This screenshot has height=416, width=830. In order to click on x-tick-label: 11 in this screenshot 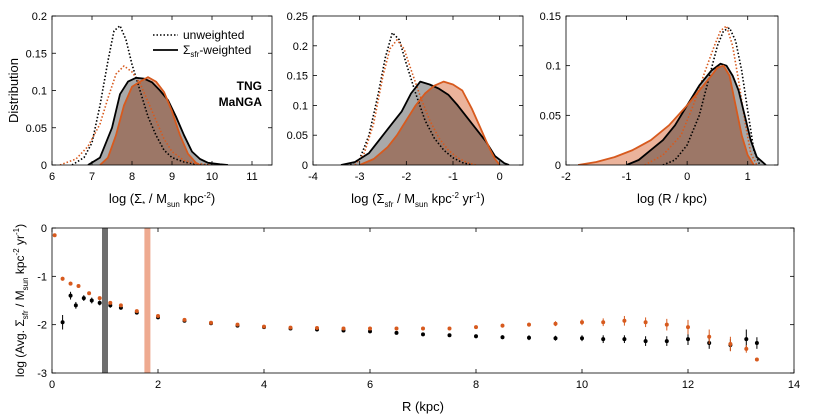, I will do `click(251, 177)`.